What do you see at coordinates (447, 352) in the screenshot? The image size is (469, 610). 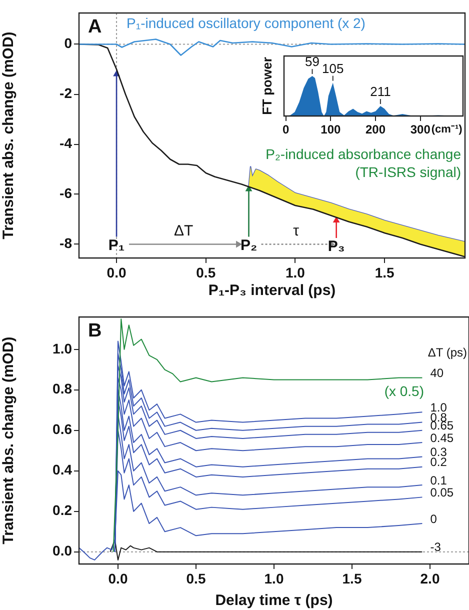 I see `legend-title: ΔT (ps)` at bounding box center [447, 352].